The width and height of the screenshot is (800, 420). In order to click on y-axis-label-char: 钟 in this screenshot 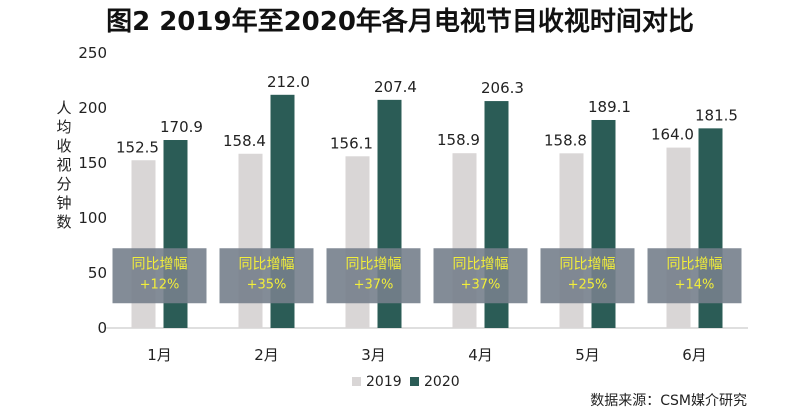, I will do `click(63, 203)`.